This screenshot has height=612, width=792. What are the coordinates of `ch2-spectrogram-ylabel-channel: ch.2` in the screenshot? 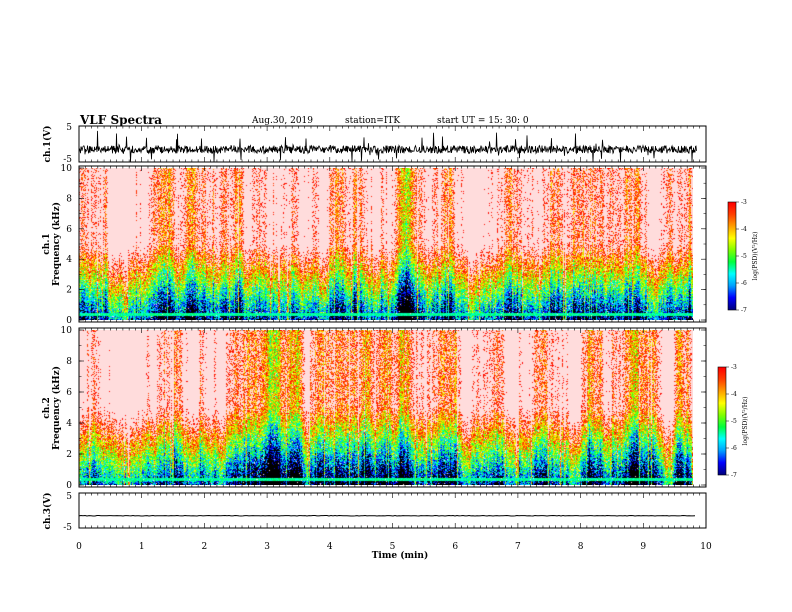 It's located at (47, 407).